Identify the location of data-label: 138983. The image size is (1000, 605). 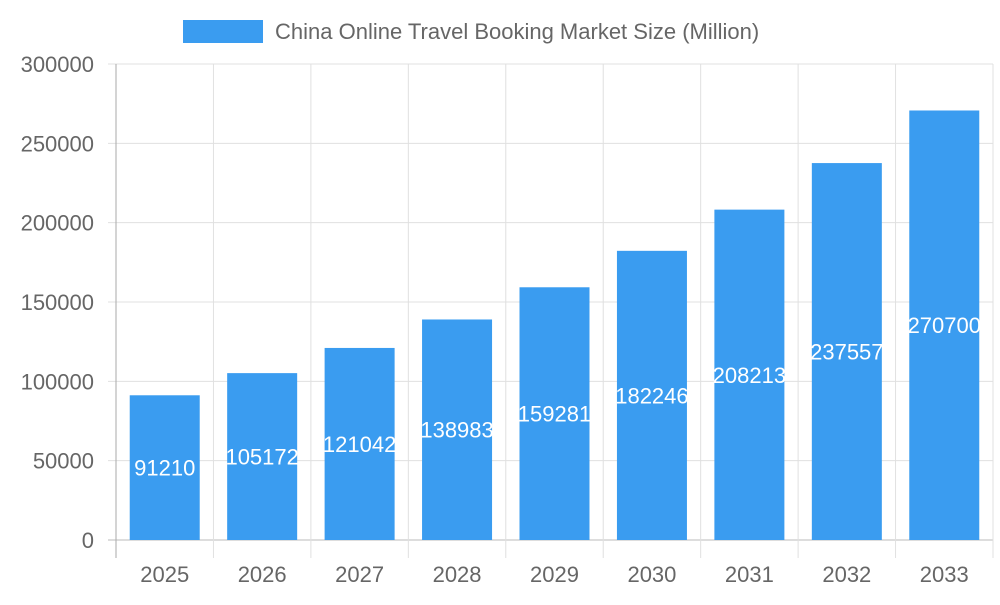
(456, 430).